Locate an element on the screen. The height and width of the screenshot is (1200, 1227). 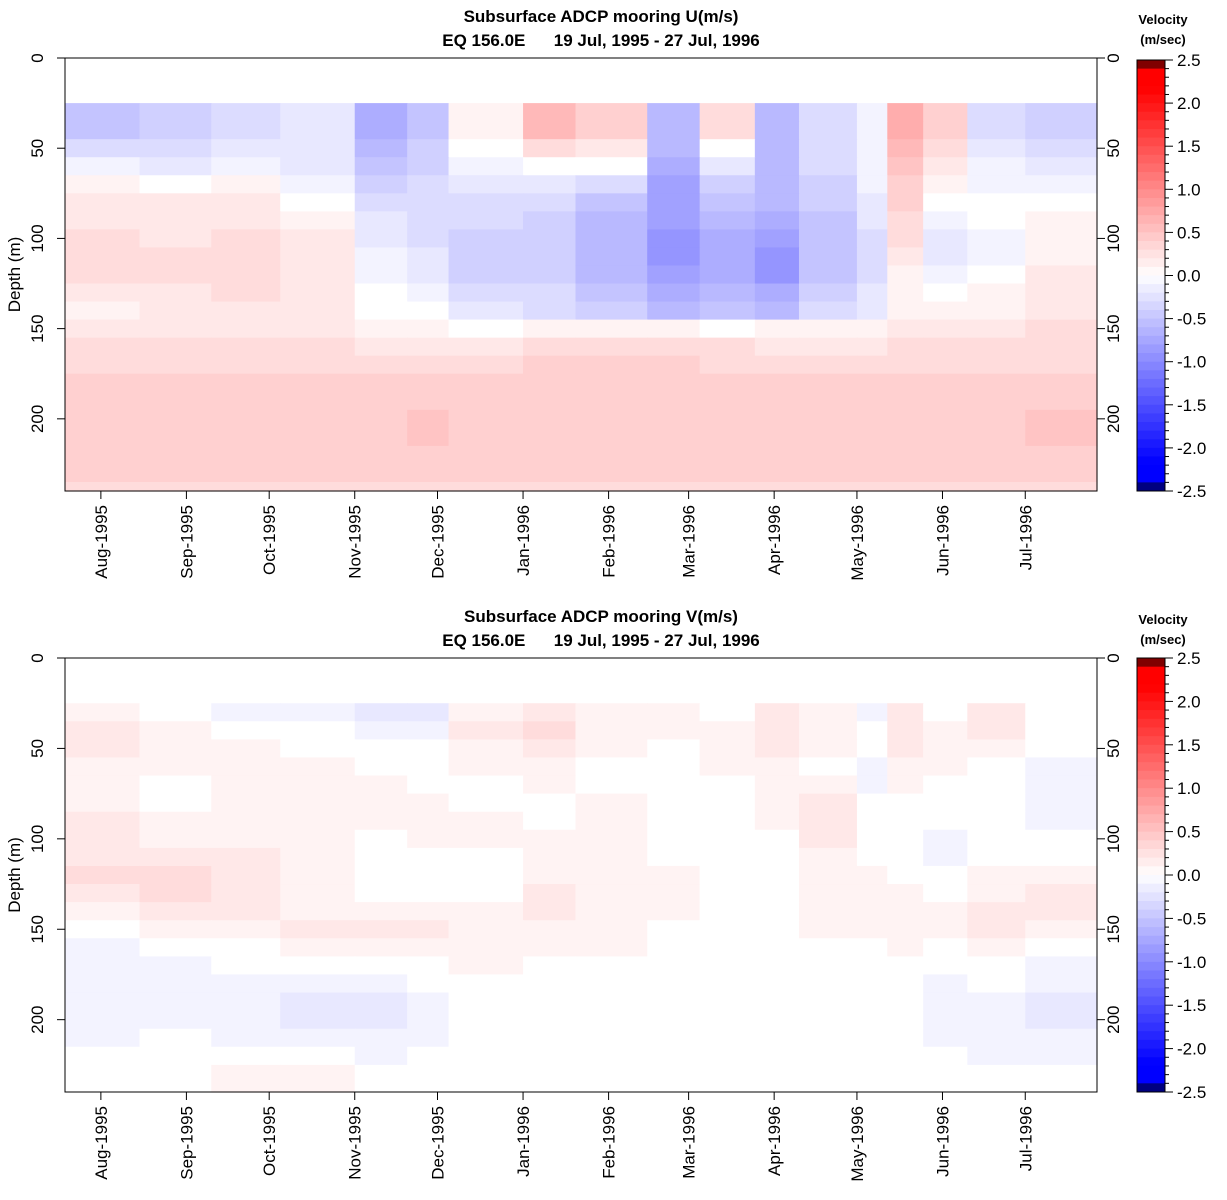
y-tick-label-right: 50 is located at coordinates (1113, 148).